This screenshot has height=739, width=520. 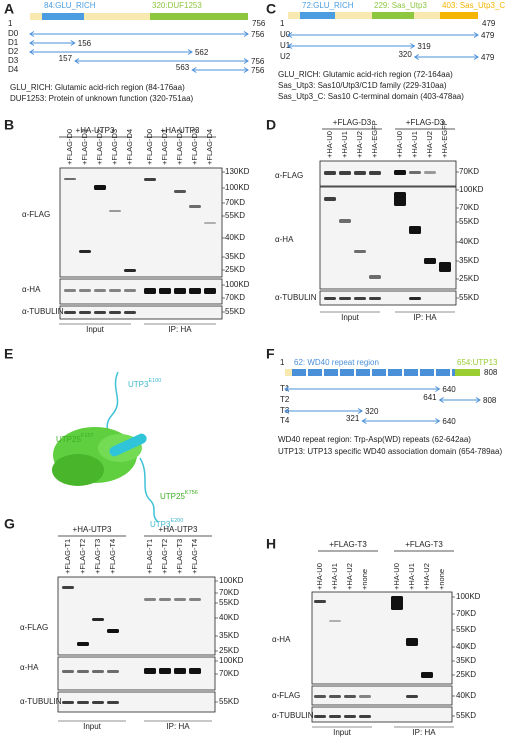 I want to click on structure-label: UTP3E200, so click(x=166, y=523).